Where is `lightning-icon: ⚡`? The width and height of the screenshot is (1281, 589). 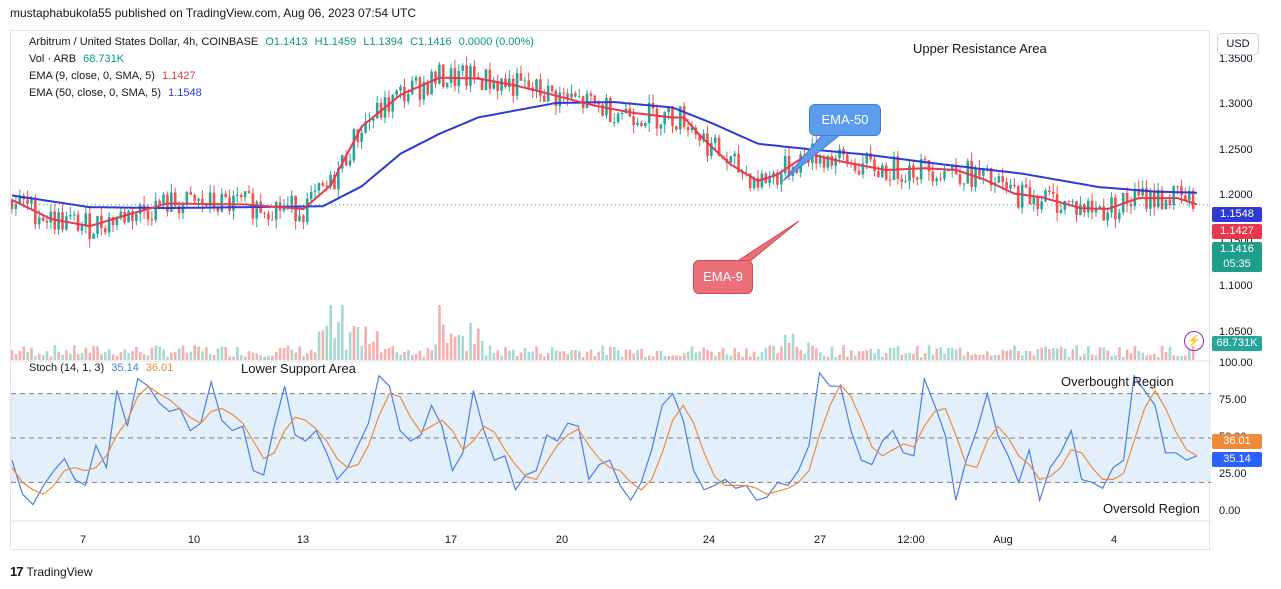 lightning-icon: ⚡ is located at coordinates (1194, 341).